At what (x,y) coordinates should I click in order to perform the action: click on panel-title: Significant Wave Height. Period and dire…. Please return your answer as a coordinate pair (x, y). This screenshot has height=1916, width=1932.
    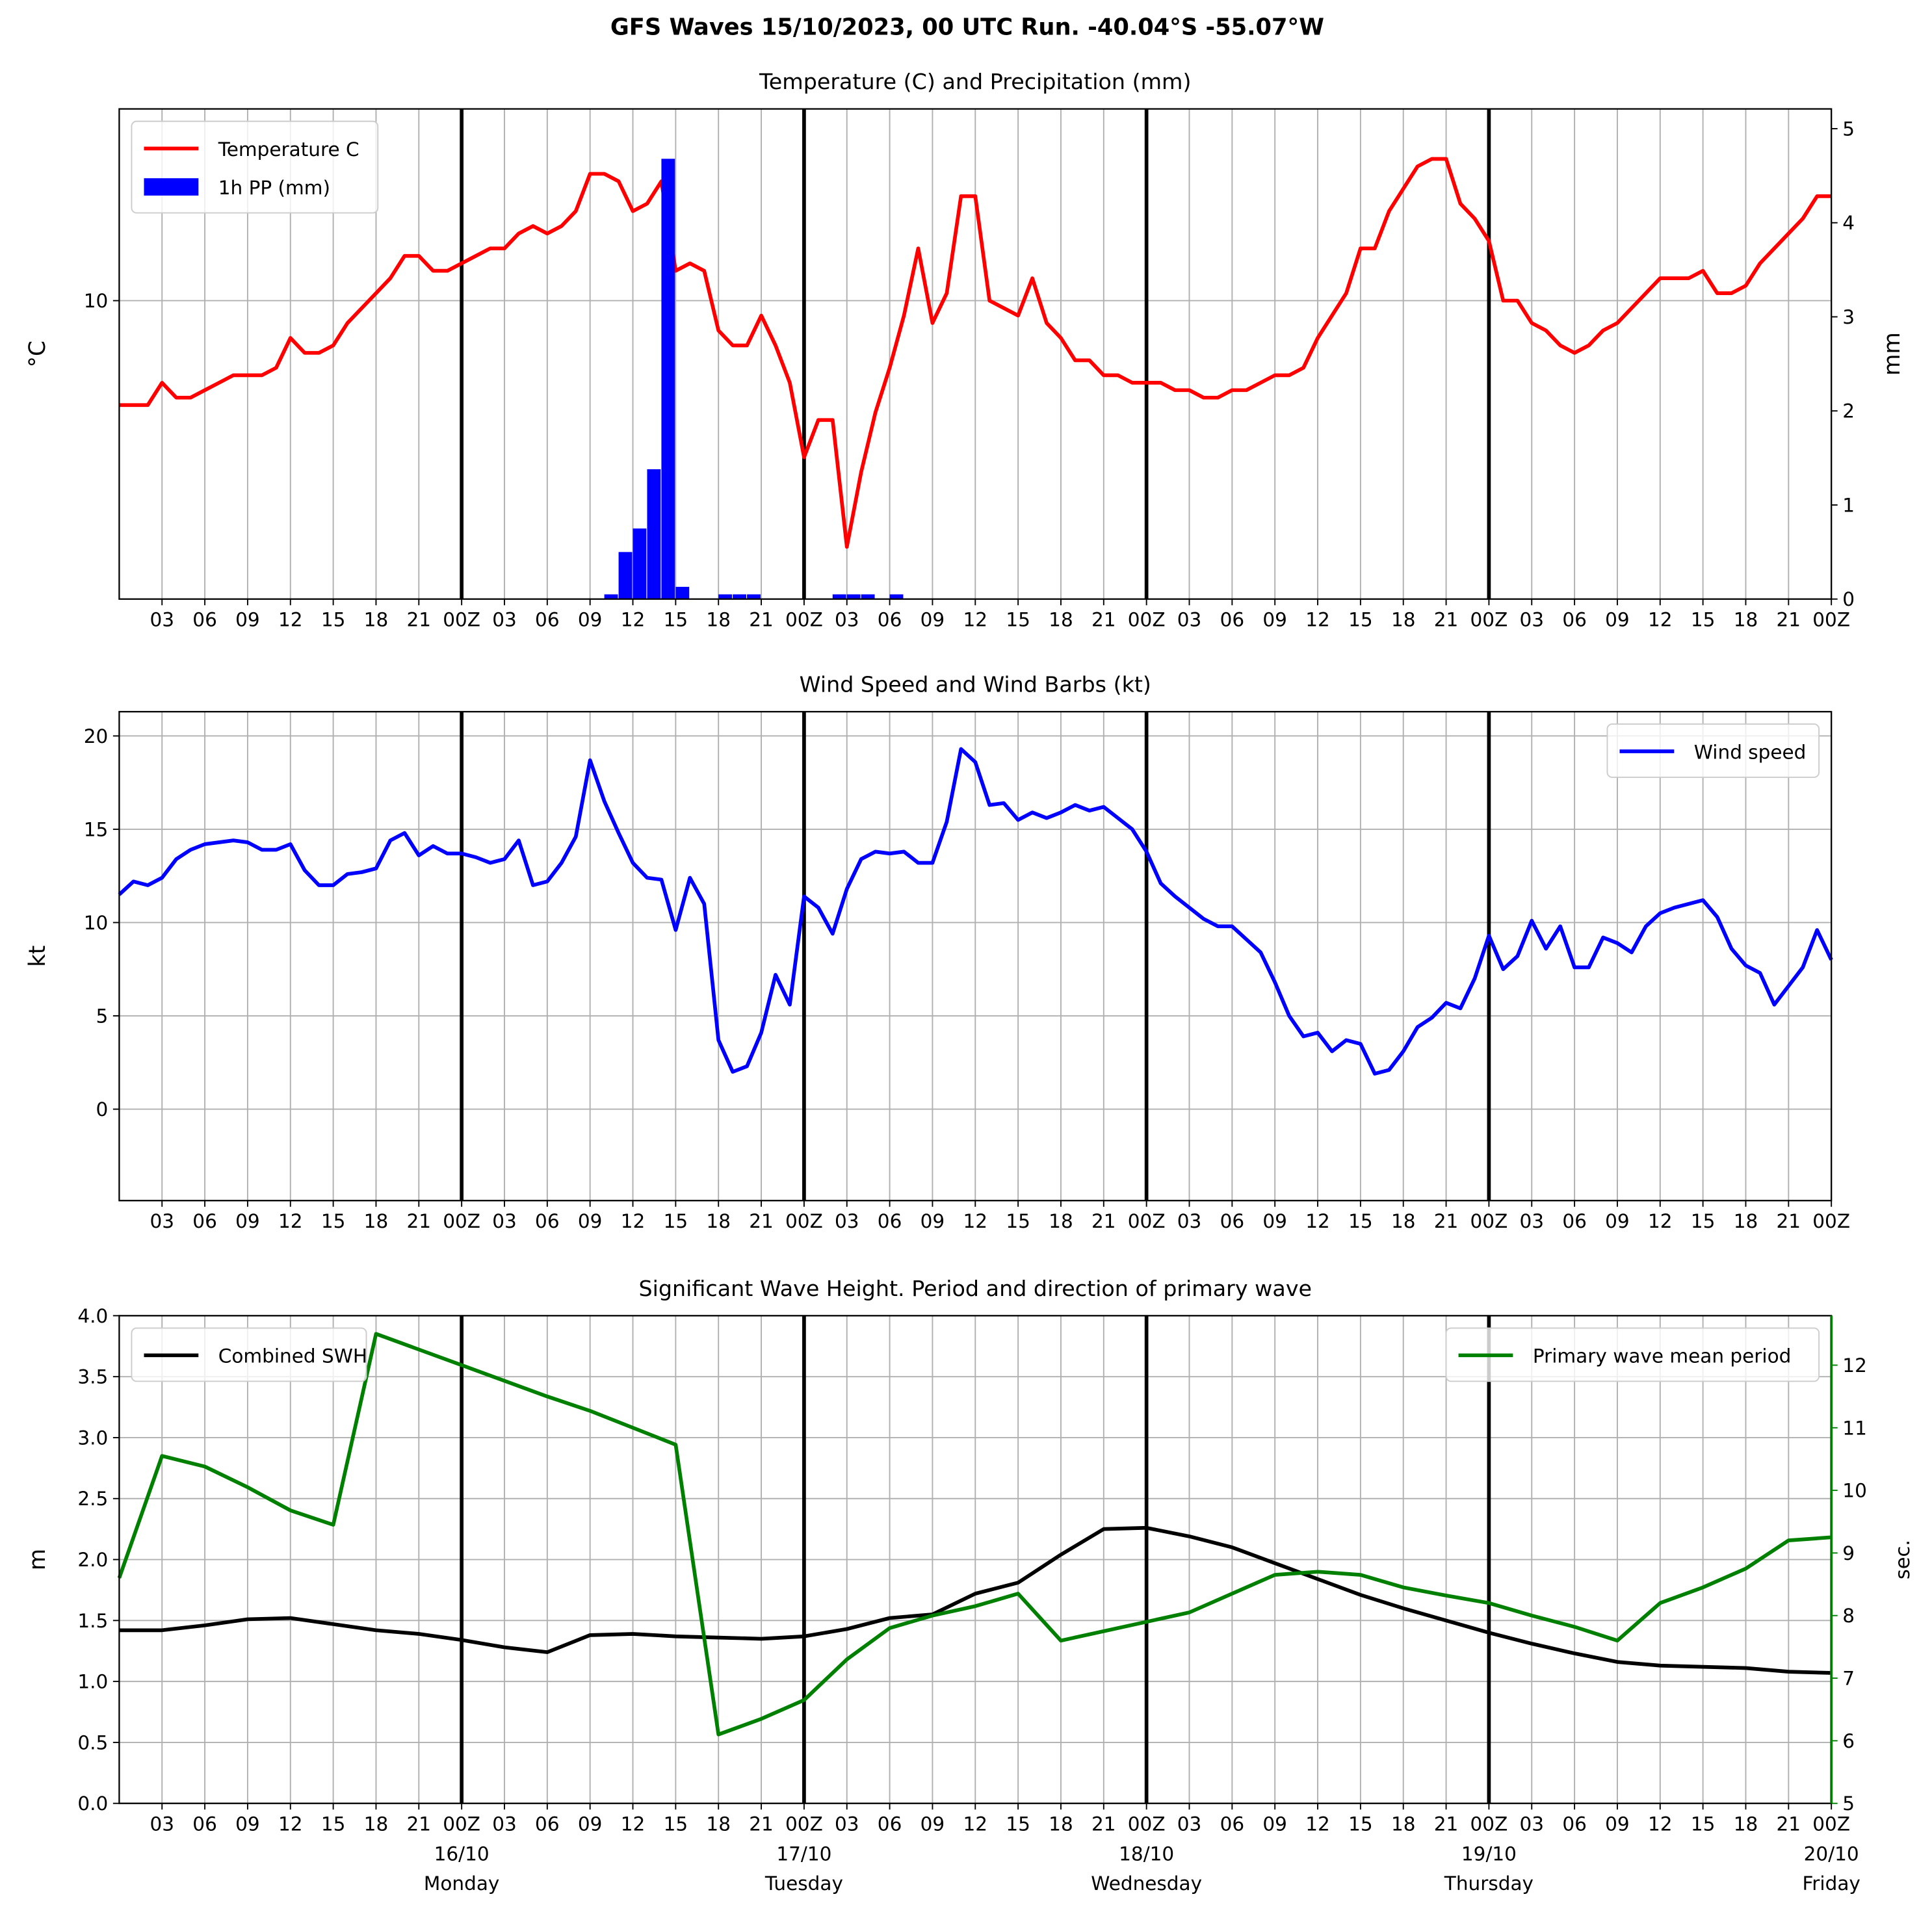
    Looking at the image, I should click on (976, 1288).